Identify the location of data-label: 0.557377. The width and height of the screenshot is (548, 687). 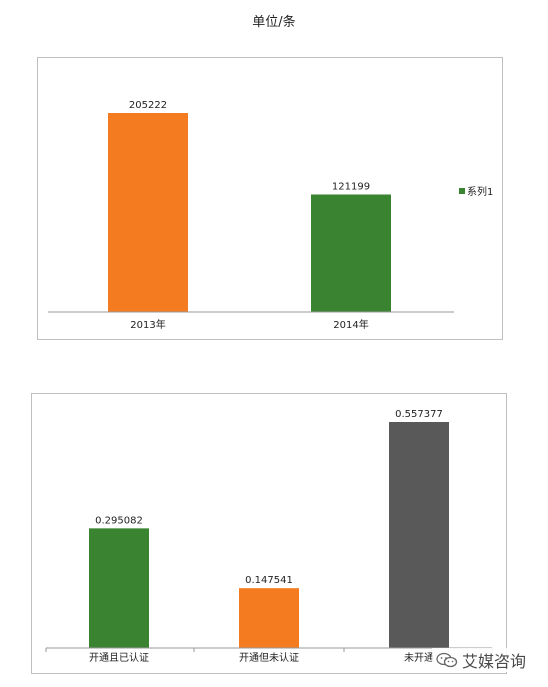
(419, 414).